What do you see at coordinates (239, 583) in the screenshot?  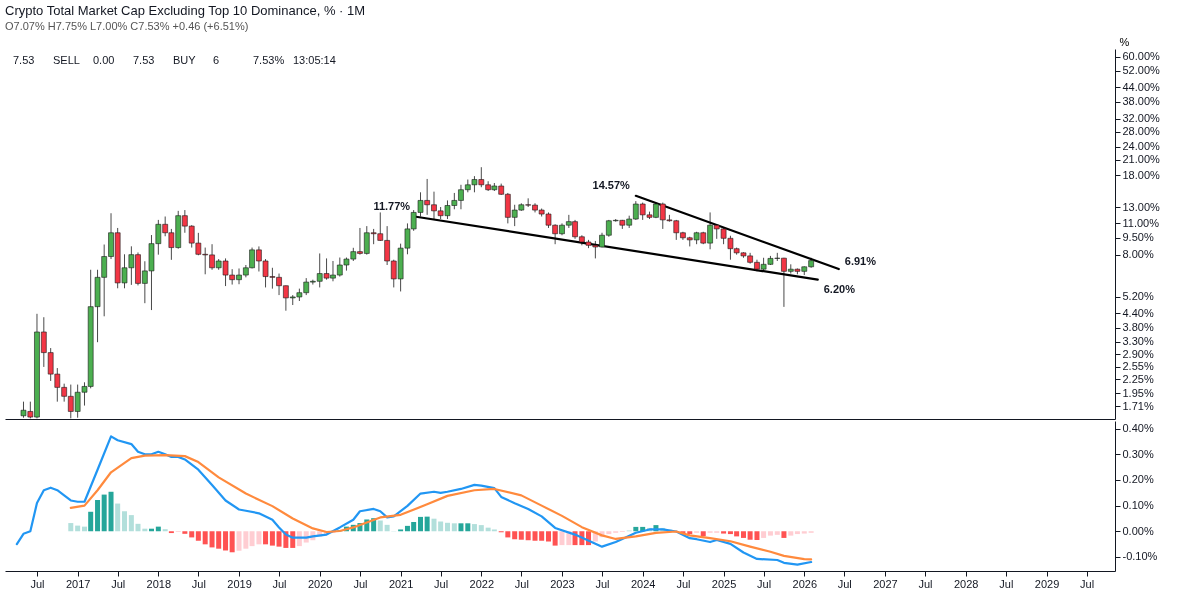 I see `x-tick-label: 2019` at bounding box center [239, 583].